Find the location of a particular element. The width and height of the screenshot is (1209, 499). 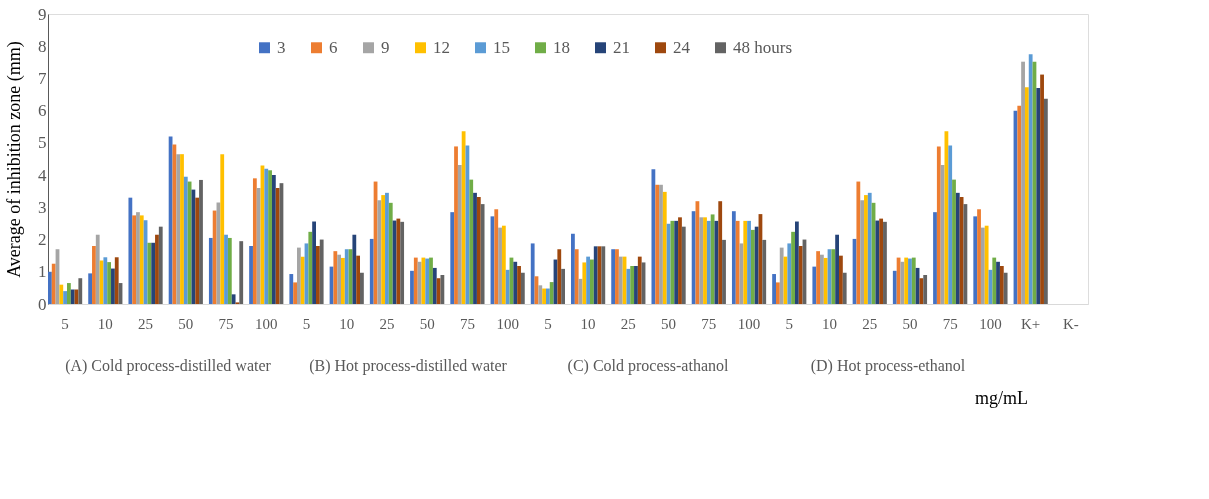

x-tick-label: 75 is located at coordinates (467, 323).